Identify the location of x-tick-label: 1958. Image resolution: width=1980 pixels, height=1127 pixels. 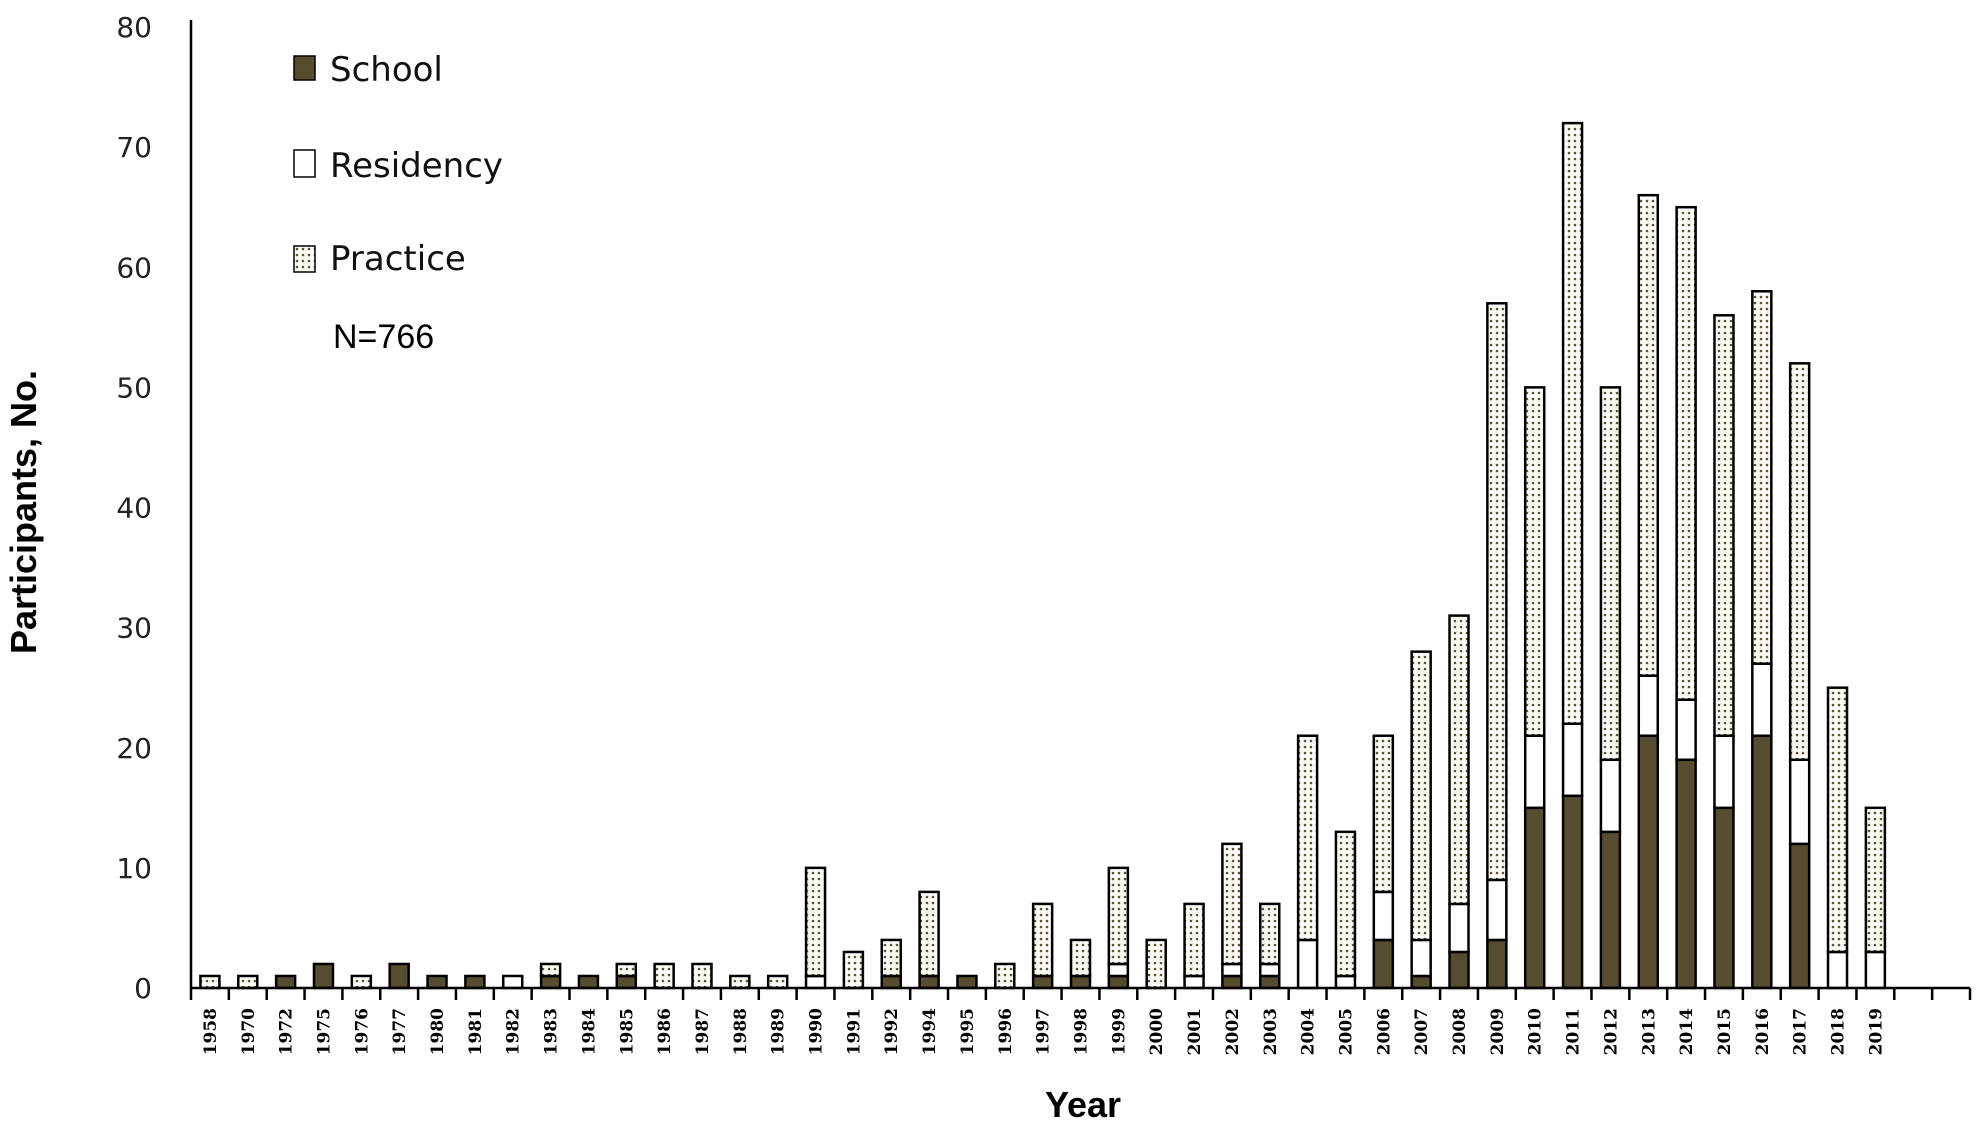
(211, 1031).